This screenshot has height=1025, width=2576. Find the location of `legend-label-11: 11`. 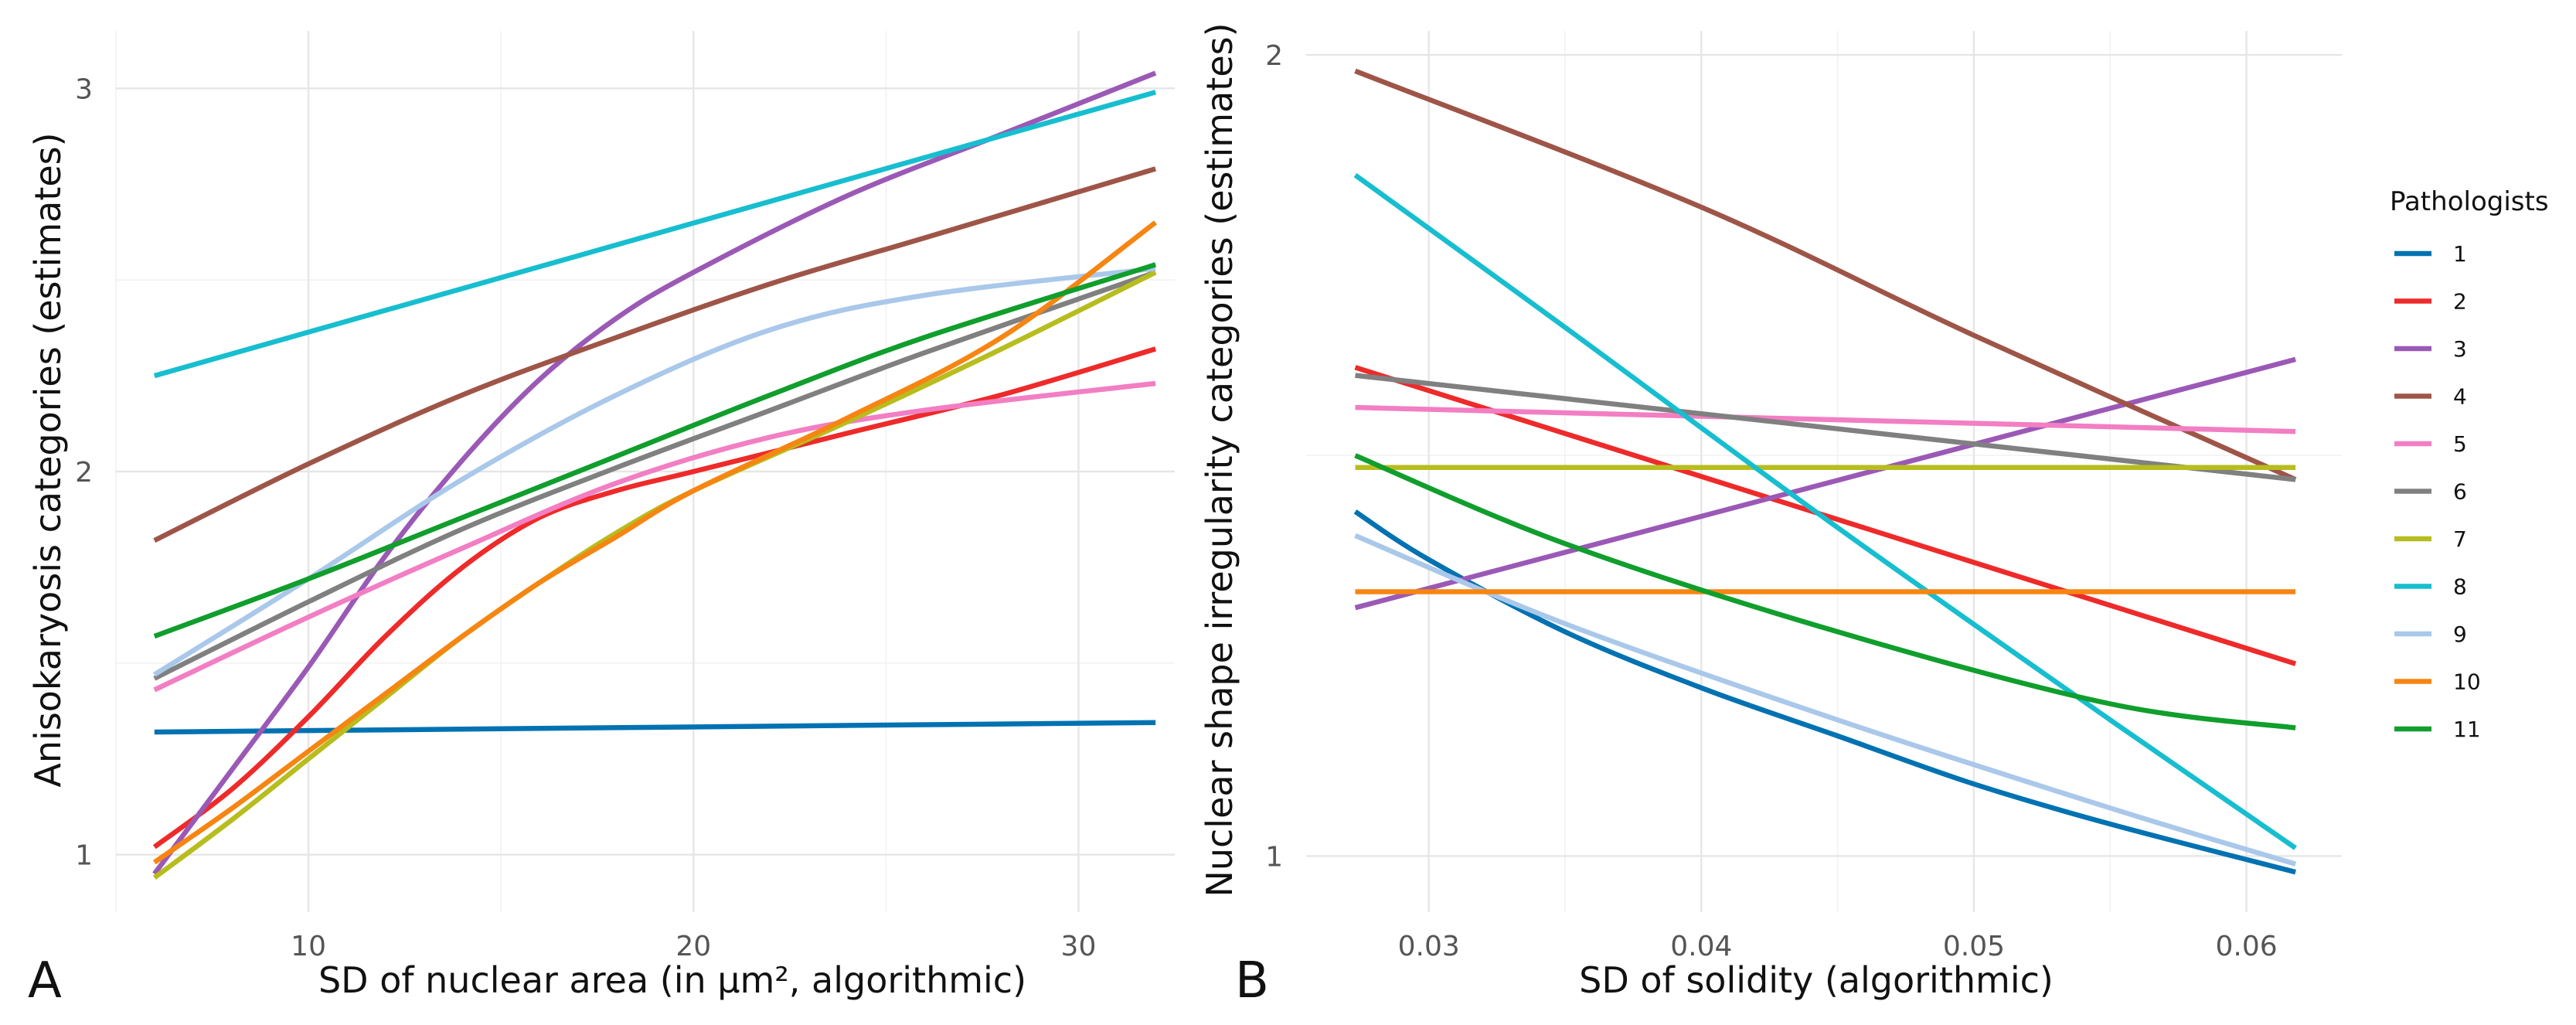

legend-label-11: 11 is located at coordinates (2467, 729).